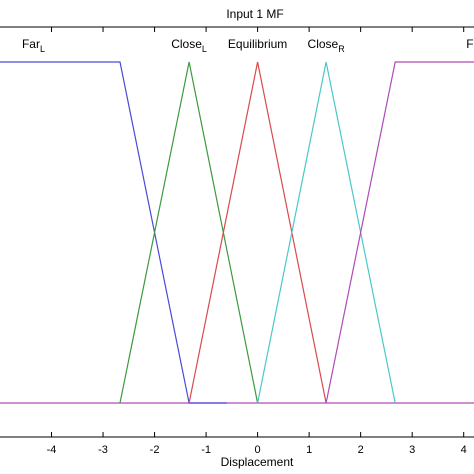  What do you see at coordinates (470, 44) in the screenshot?
I see `series-label-far-r: Fa` at bounding box center [470, 44].